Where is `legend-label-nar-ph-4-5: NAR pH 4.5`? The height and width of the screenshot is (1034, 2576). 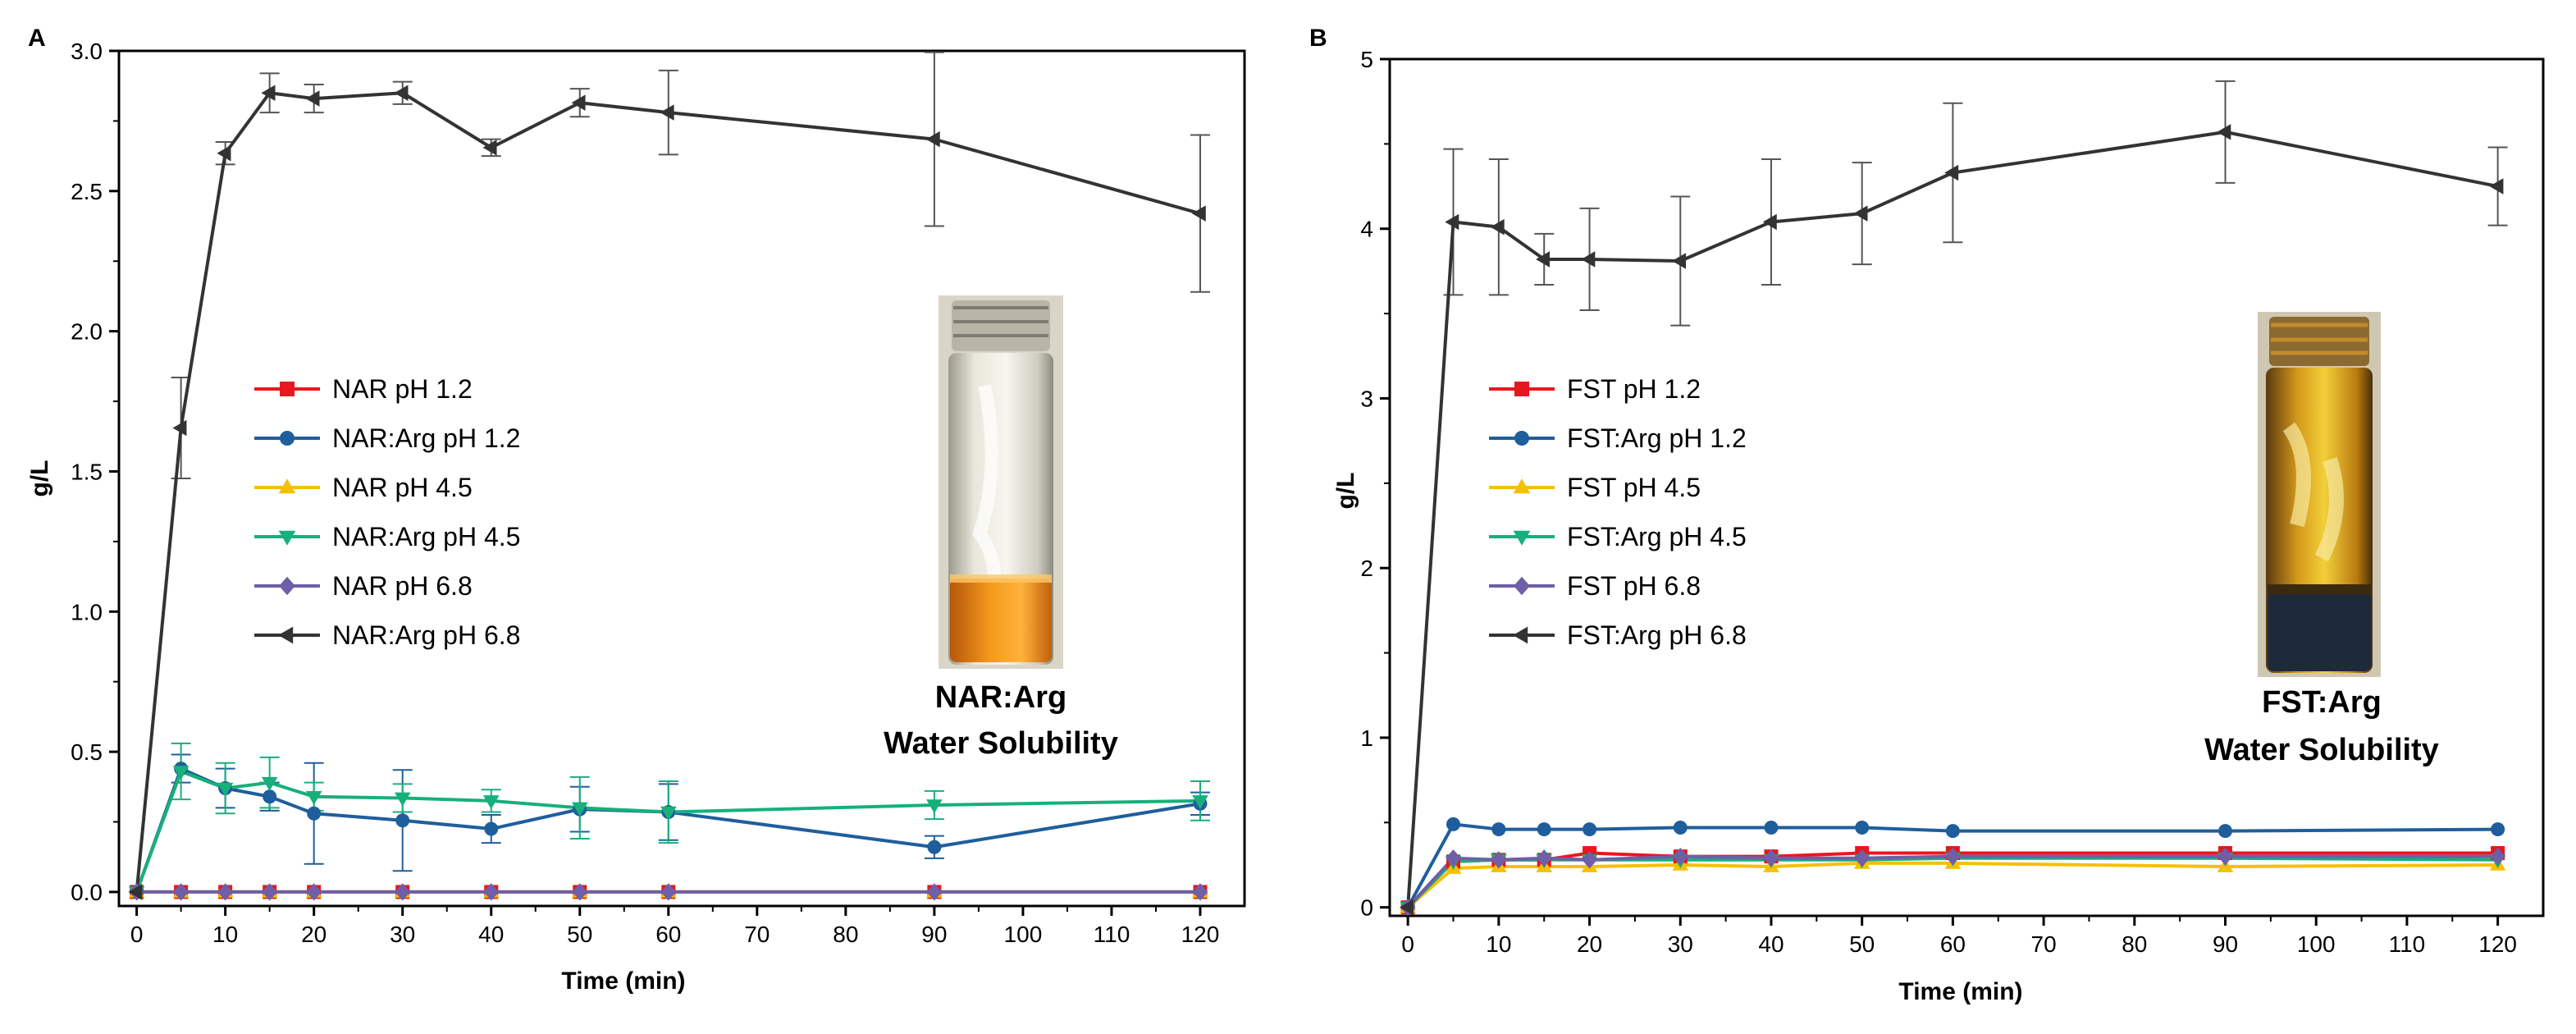 legend-label-nar-ph-4-5: NAR pH 4.5 is located at coordinates (402, 487).